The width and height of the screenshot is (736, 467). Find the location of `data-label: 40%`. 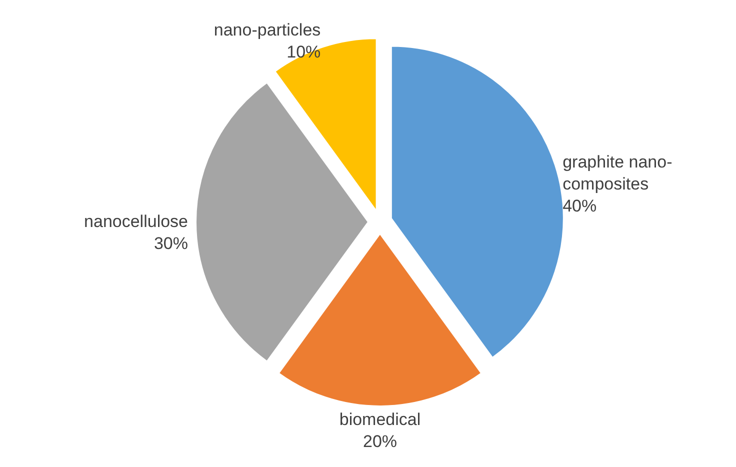

data-label: 40% is located at coordinates (579, 206).